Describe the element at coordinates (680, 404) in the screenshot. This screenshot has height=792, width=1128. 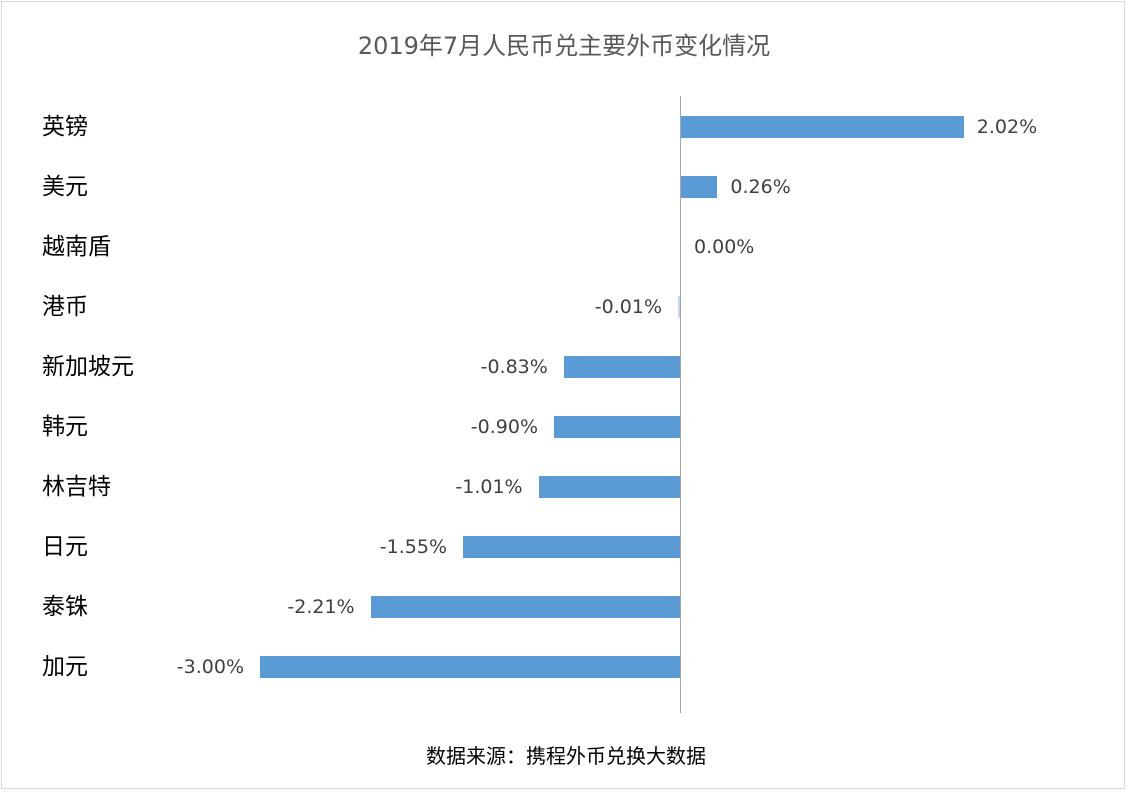
I see `zero-axis-line` at that location.